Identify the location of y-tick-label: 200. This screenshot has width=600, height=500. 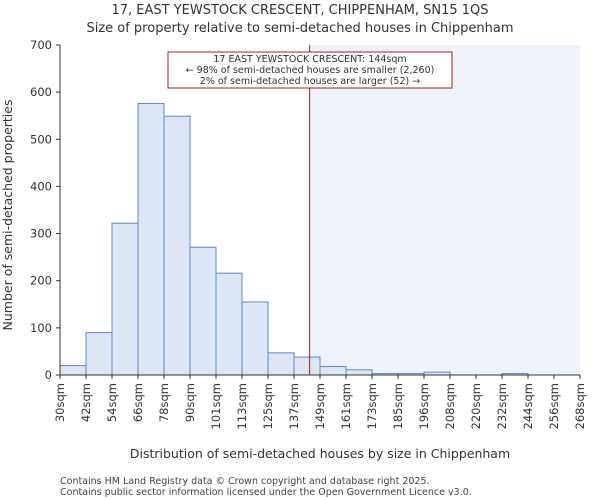
(41, 281).